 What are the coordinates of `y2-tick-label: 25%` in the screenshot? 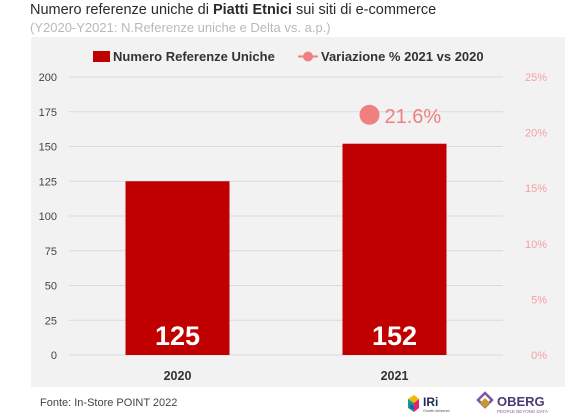 It's located at (536, 78).